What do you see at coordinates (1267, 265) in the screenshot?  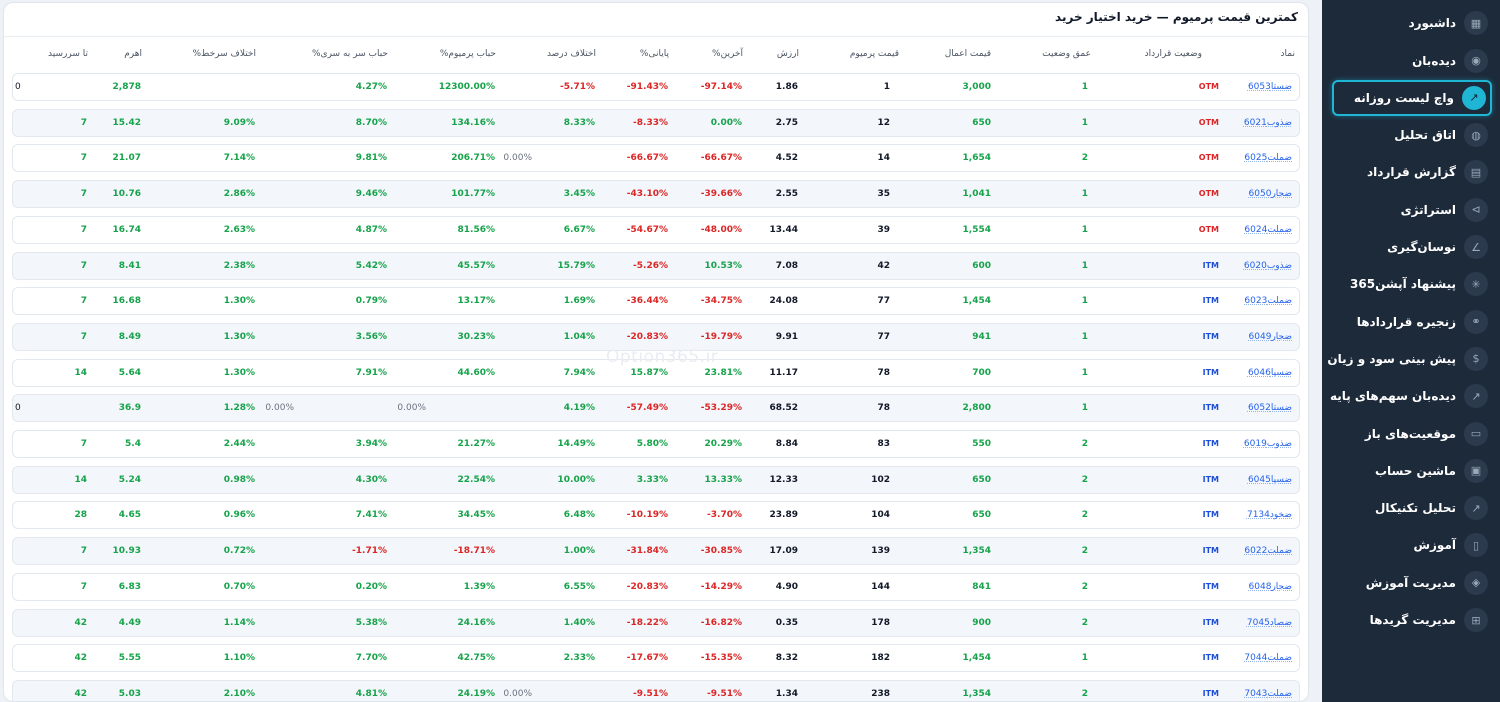 I see `cell-symbol: ضذوب6020` at bounding box center [1267, 265].